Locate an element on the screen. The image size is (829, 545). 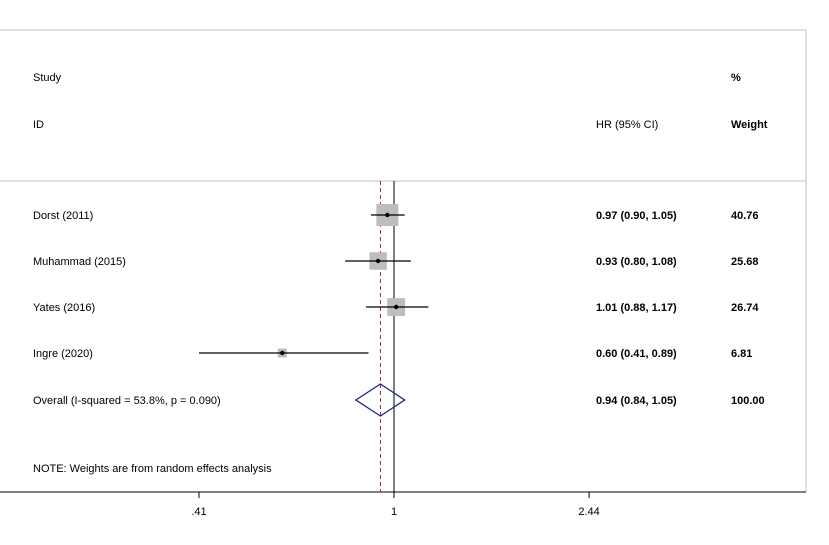
study-weight: 26.74 is located at coordinates (745, 308).